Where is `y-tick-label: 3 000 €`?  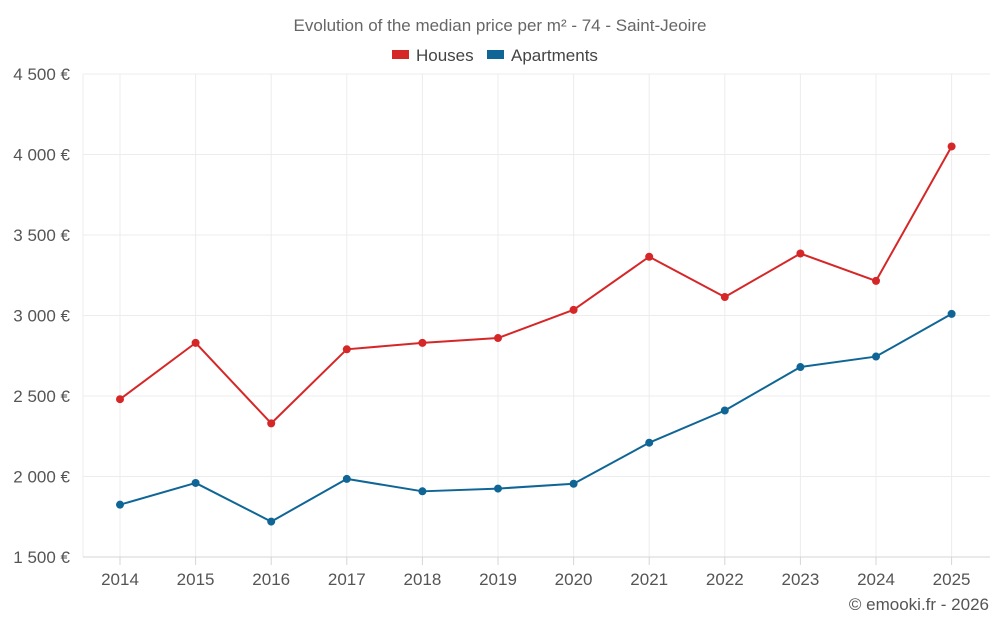
y-tick-label: 3 000 € is located at coordinates (41, 316).